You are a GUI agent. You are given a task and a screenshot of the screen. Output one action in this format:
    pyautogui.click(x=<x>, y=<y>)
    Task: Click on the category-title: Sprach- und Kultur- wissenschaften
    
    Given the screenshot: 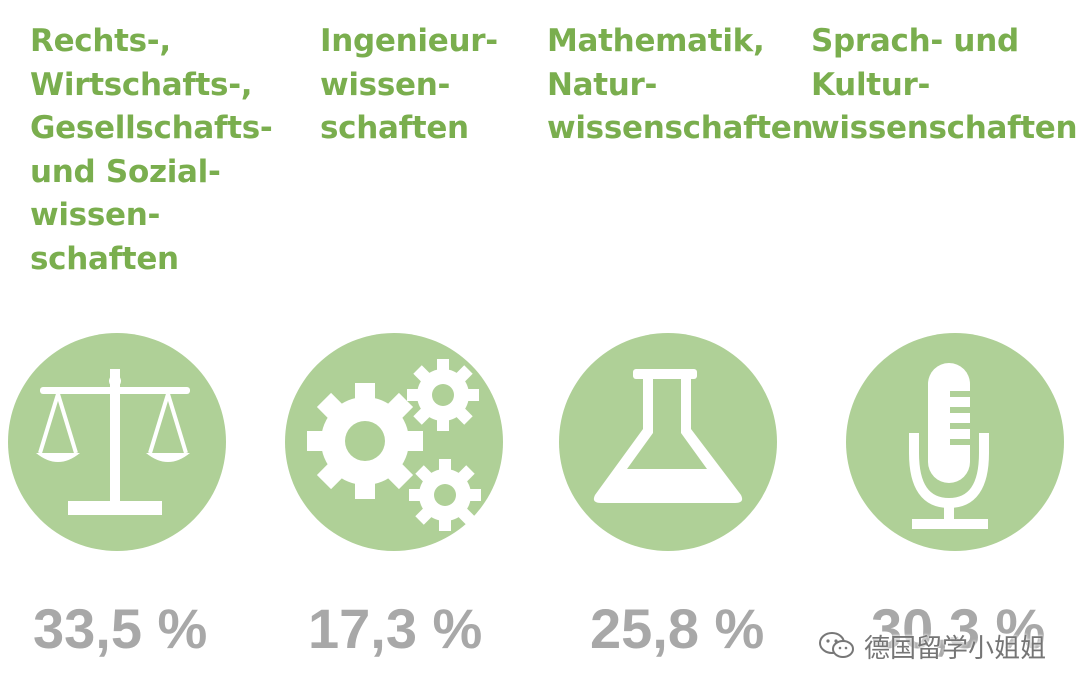 What is the action you would take?
    pyautogui.click(x=944, y=84)
    